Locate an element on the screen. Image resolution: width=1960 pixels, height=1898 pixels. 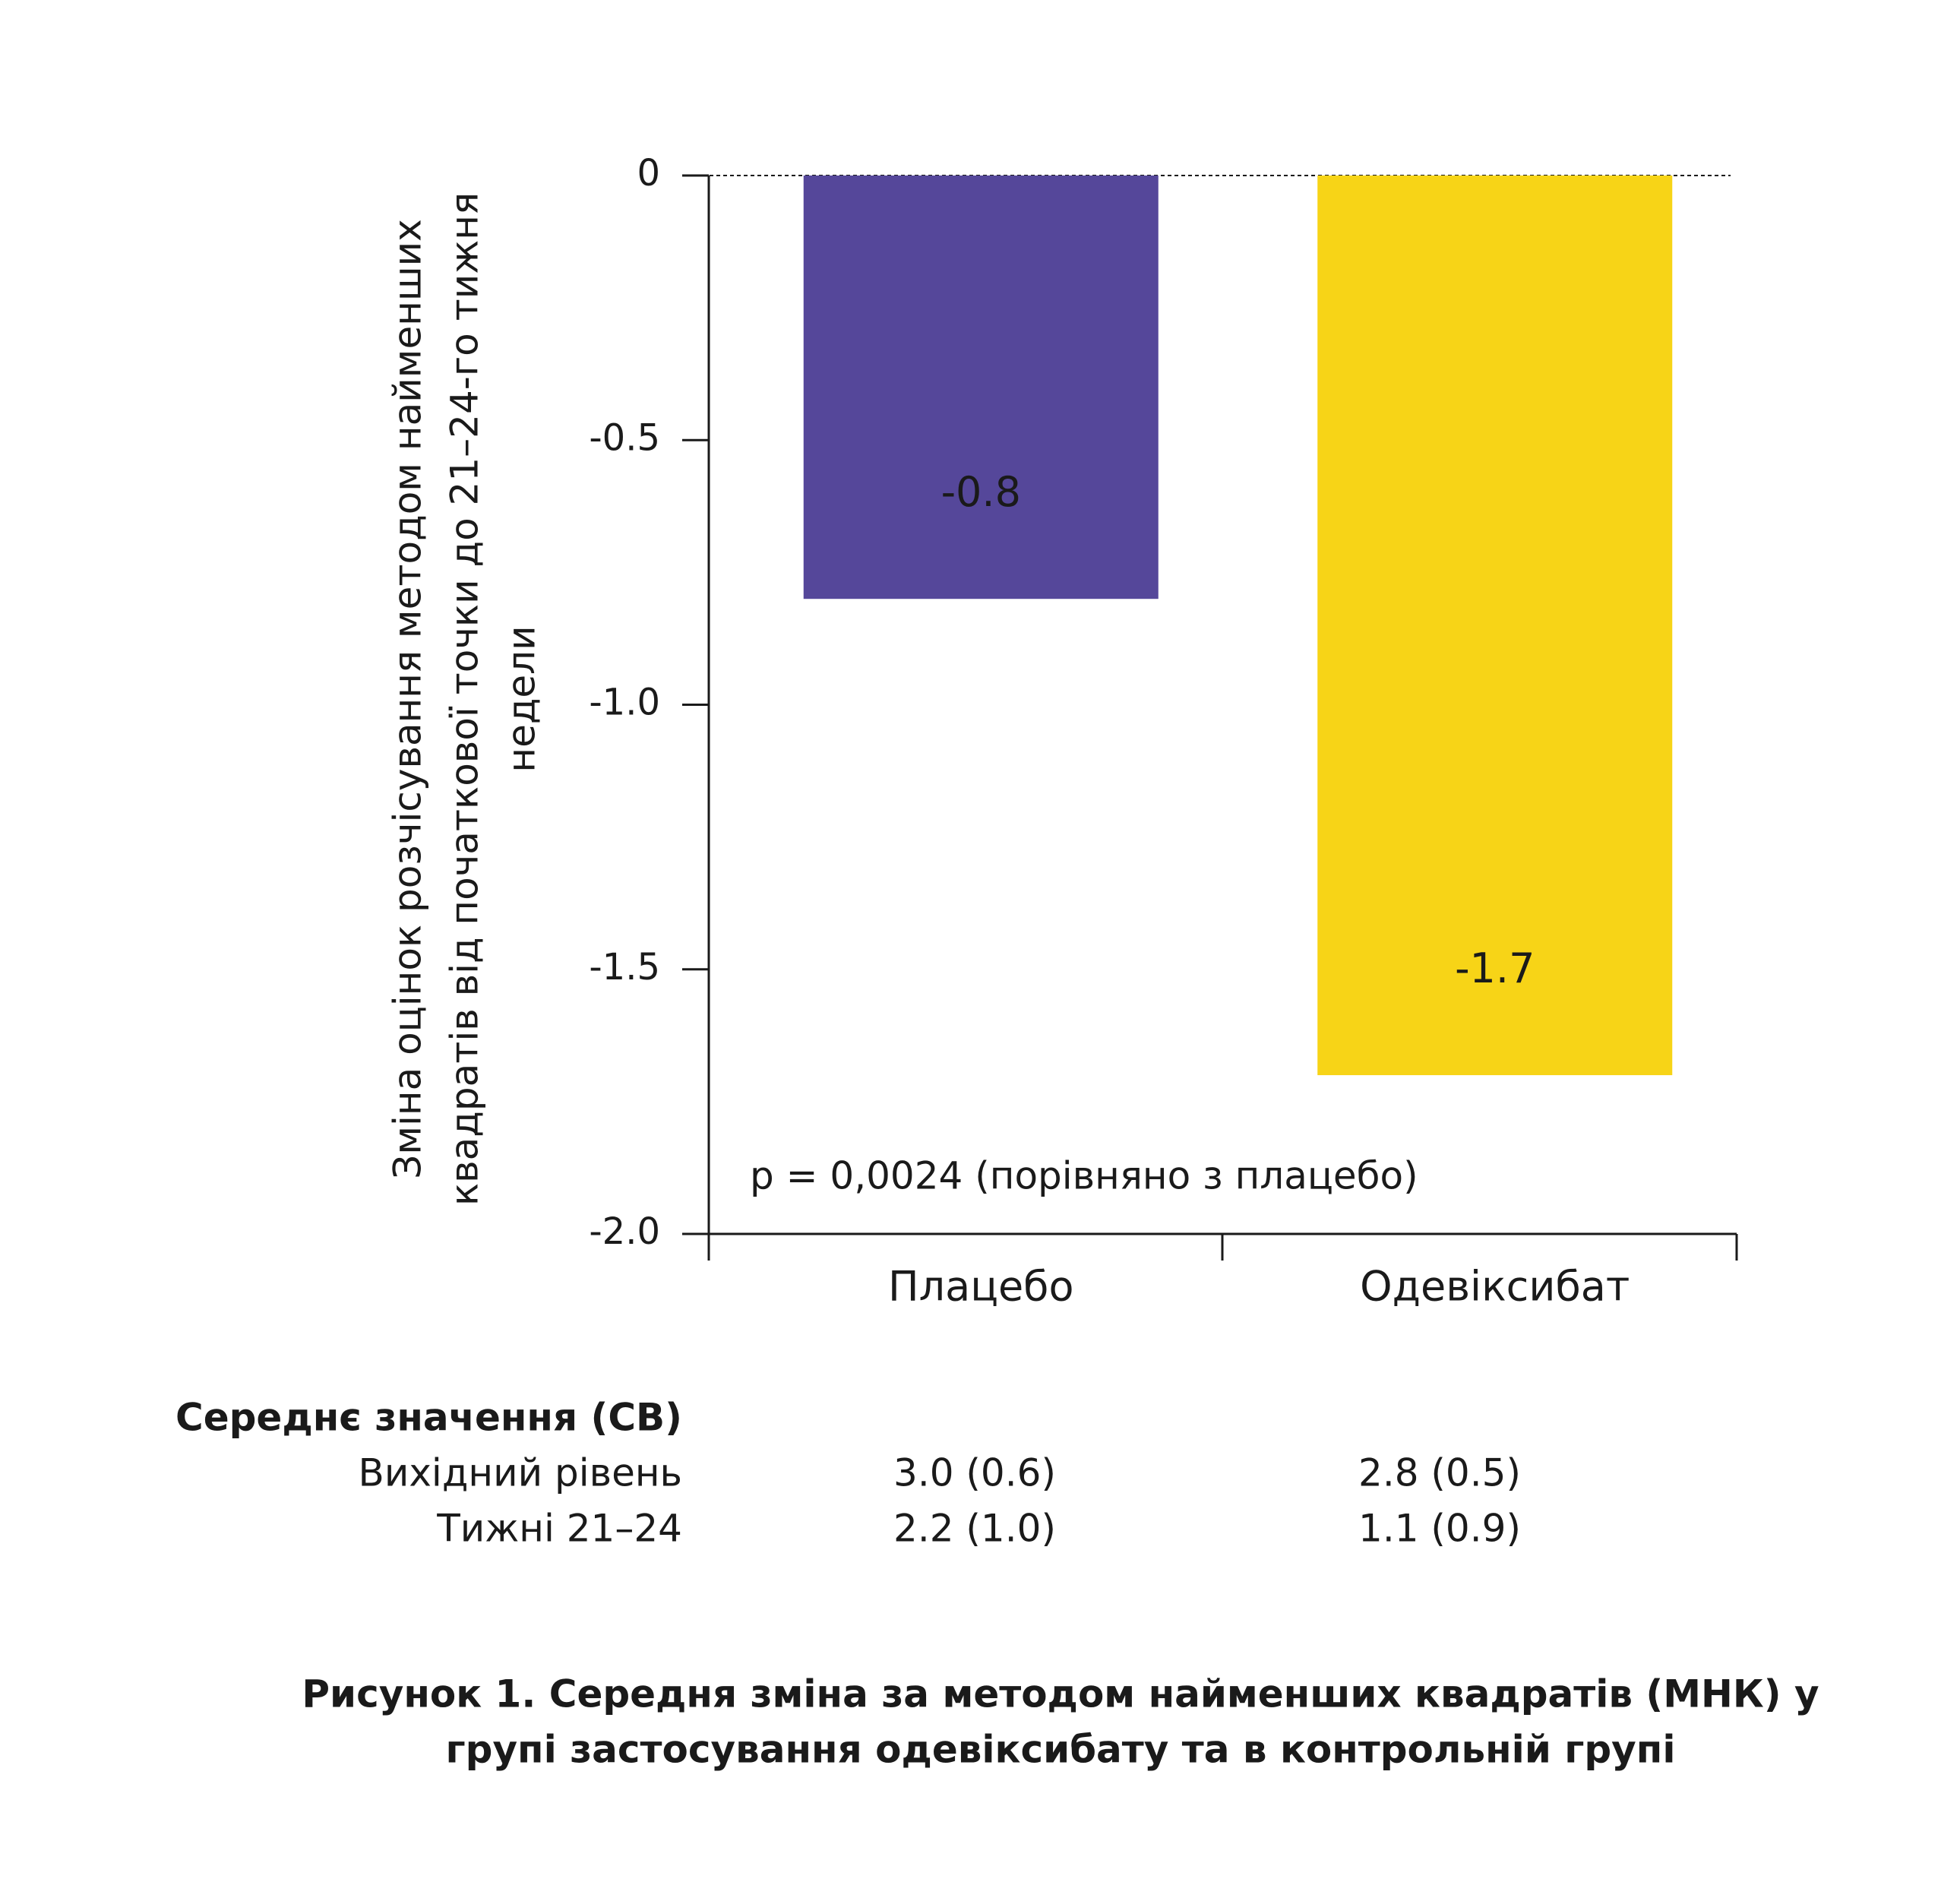
x-tick-label: Одевіксибат is located at coordinates (1495, 1287).